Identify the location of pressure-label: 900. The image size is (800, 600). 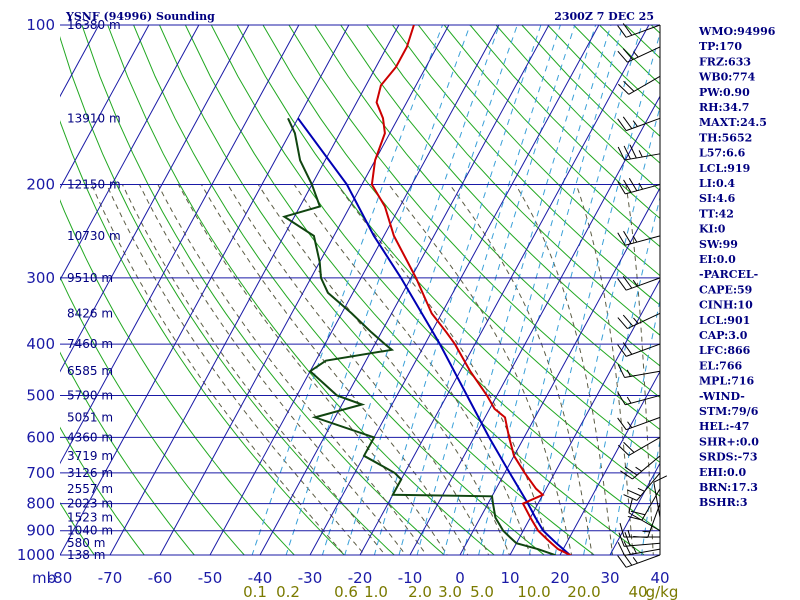
(40, 531).